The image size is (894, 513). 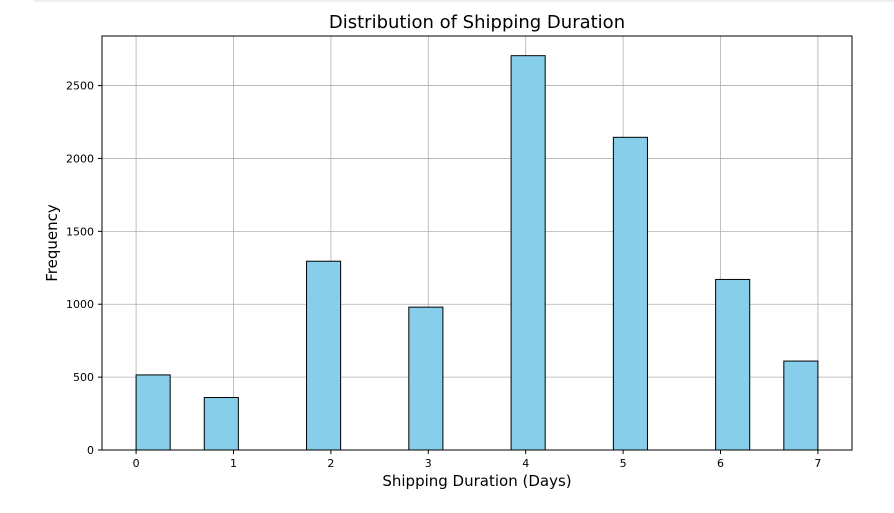 I want to click on x-tick-label: 5, so click(x=623, y=463).